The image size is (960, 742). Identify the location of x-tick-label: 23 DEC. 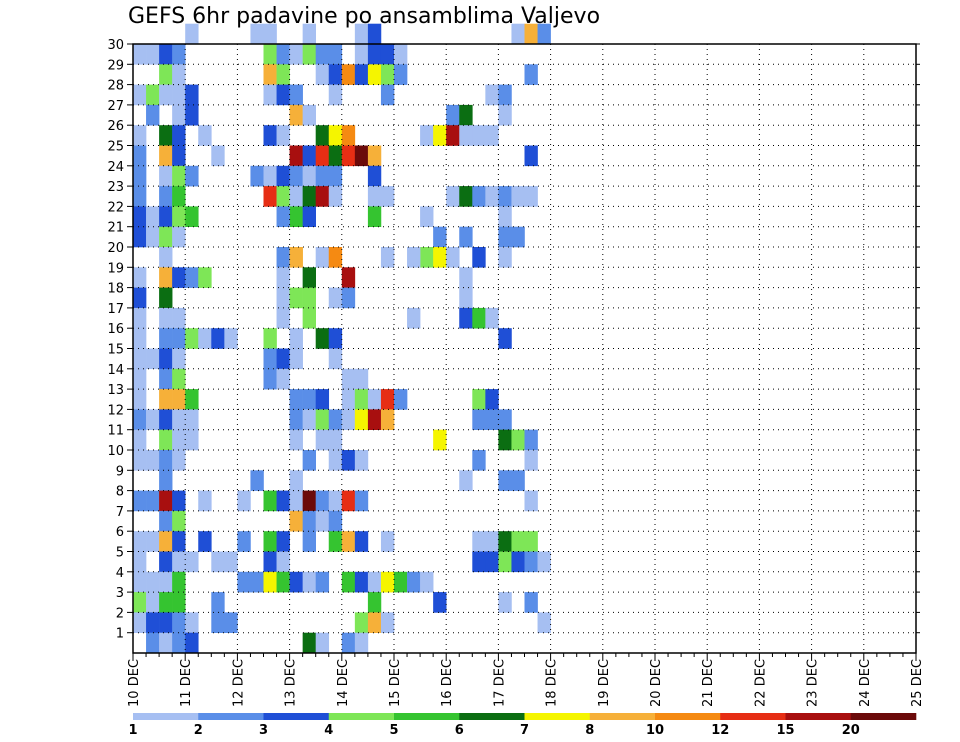
(813, 683).